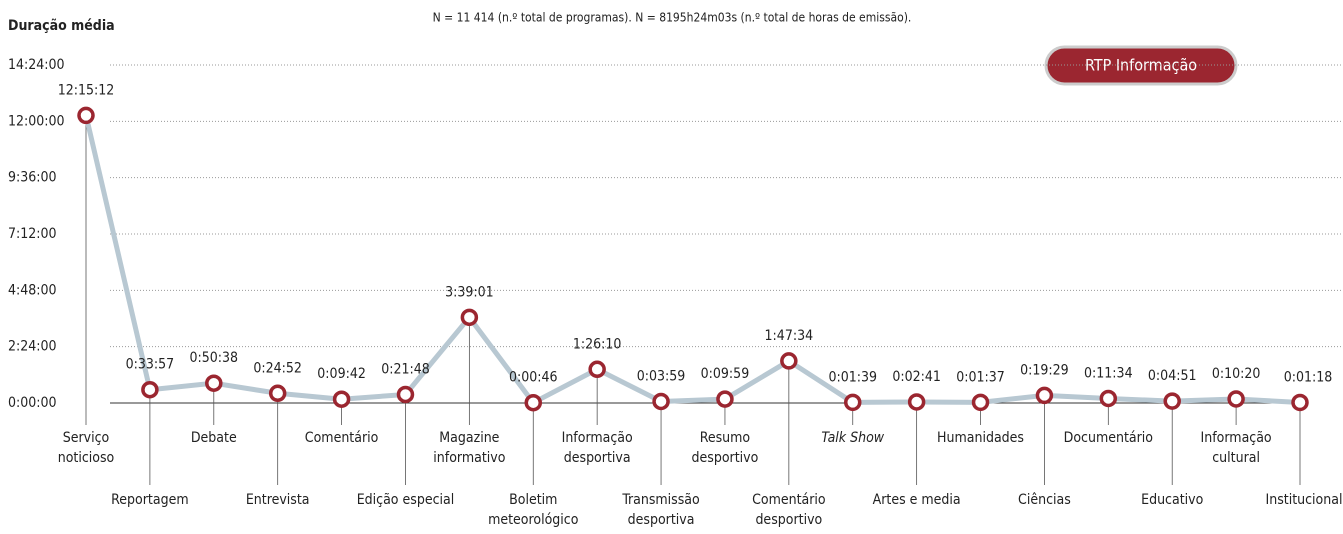 This screenshot has width=1343, height=534. I want to click on x-tick-label: Magazine informativo, so click(469, 448).